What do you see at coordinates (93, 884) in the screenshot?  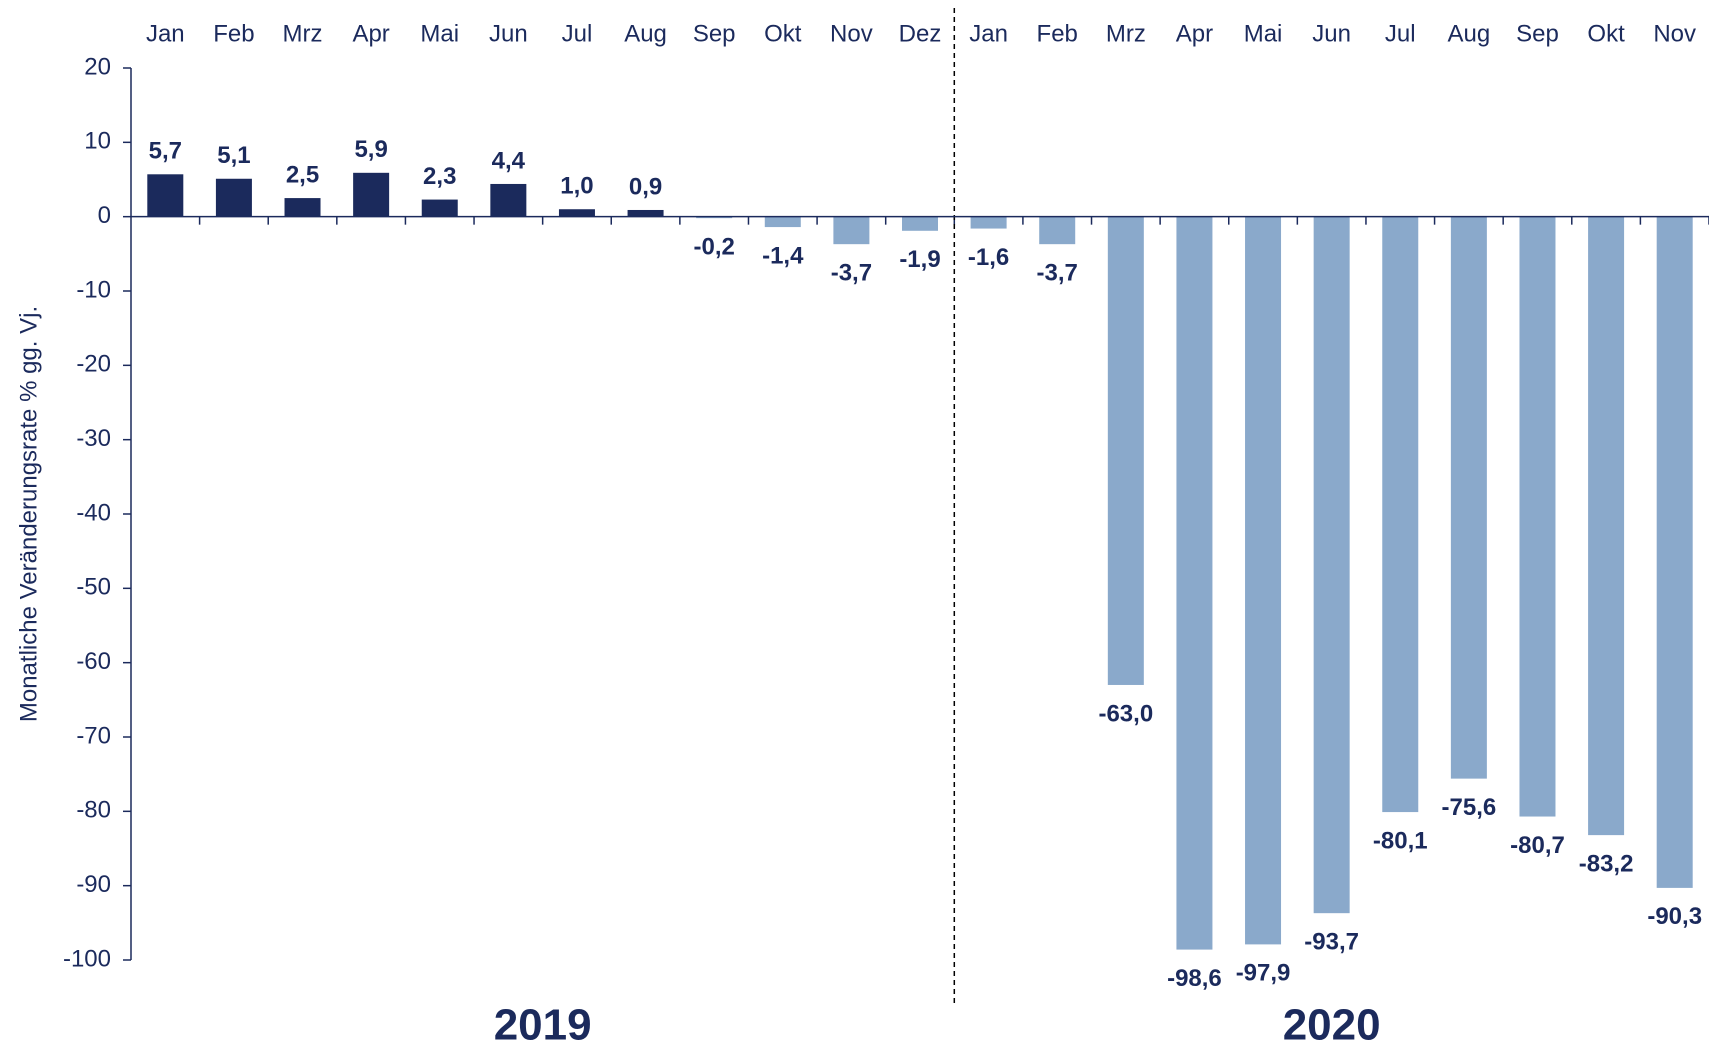 I see `y-tick-label: -90` at bounding box center [93, 884].